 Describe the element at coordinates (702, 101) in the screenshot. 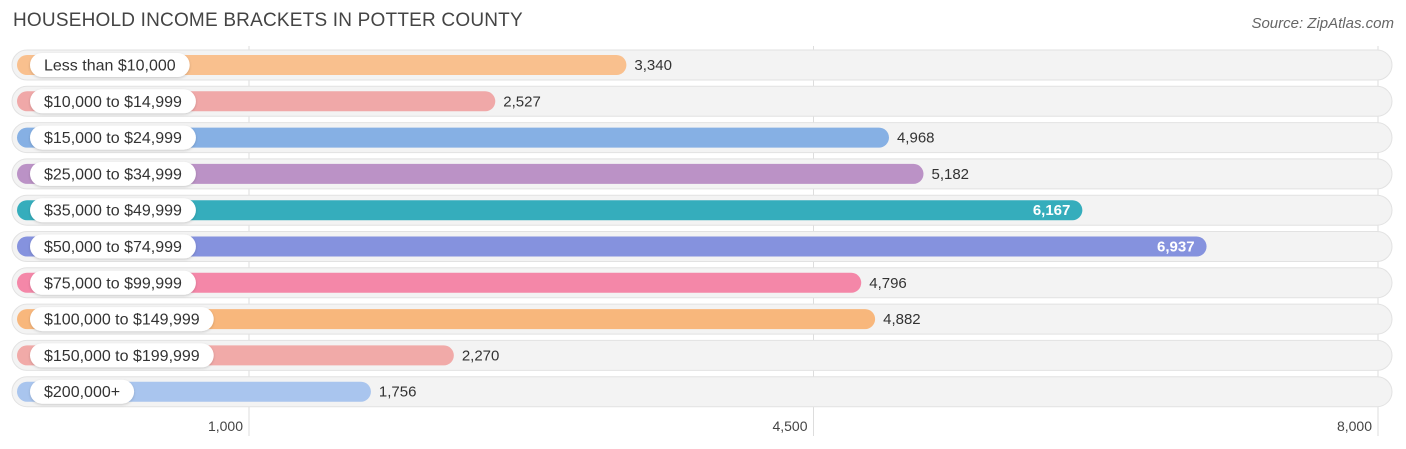

I see `bar-row: $10,000 to $14,999 2,527` at that location.